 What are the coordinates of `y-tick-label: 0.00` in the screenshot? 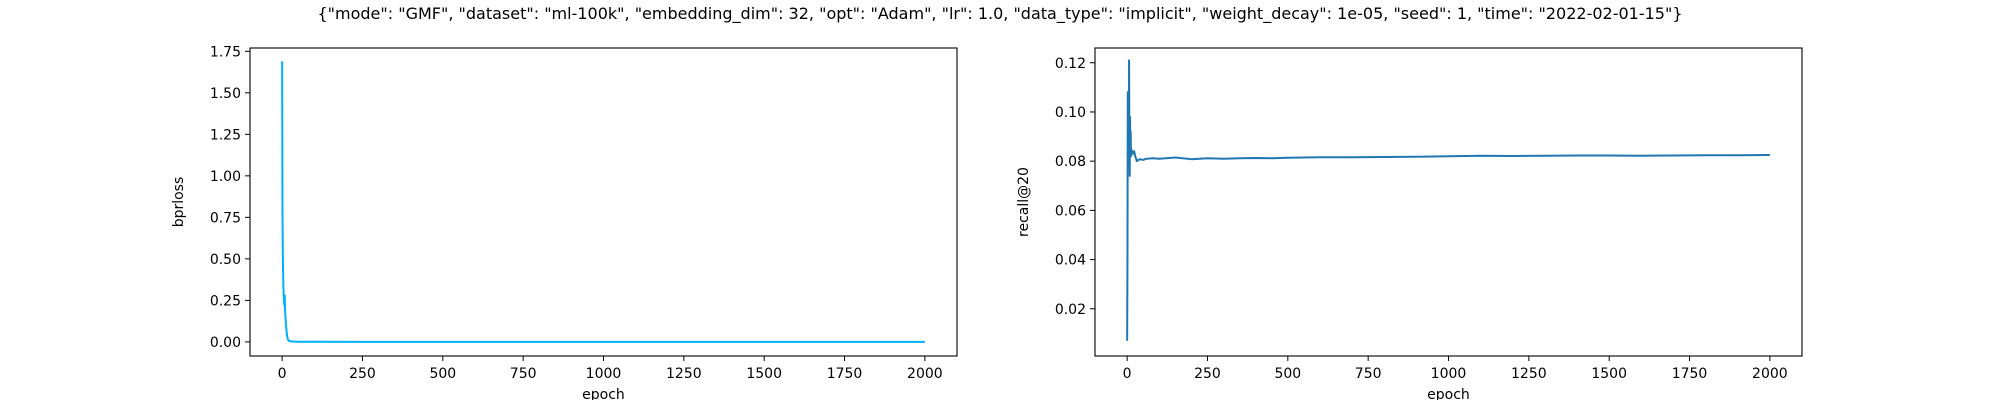 It's located at (225, 343).